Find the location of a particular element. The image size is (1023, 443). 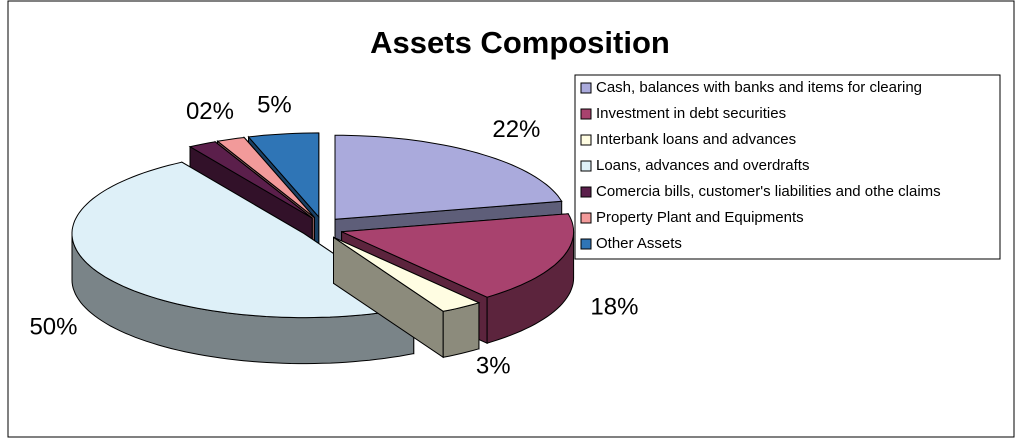

legend-label: Investment in debt securities is located at coordinates (691, 113).